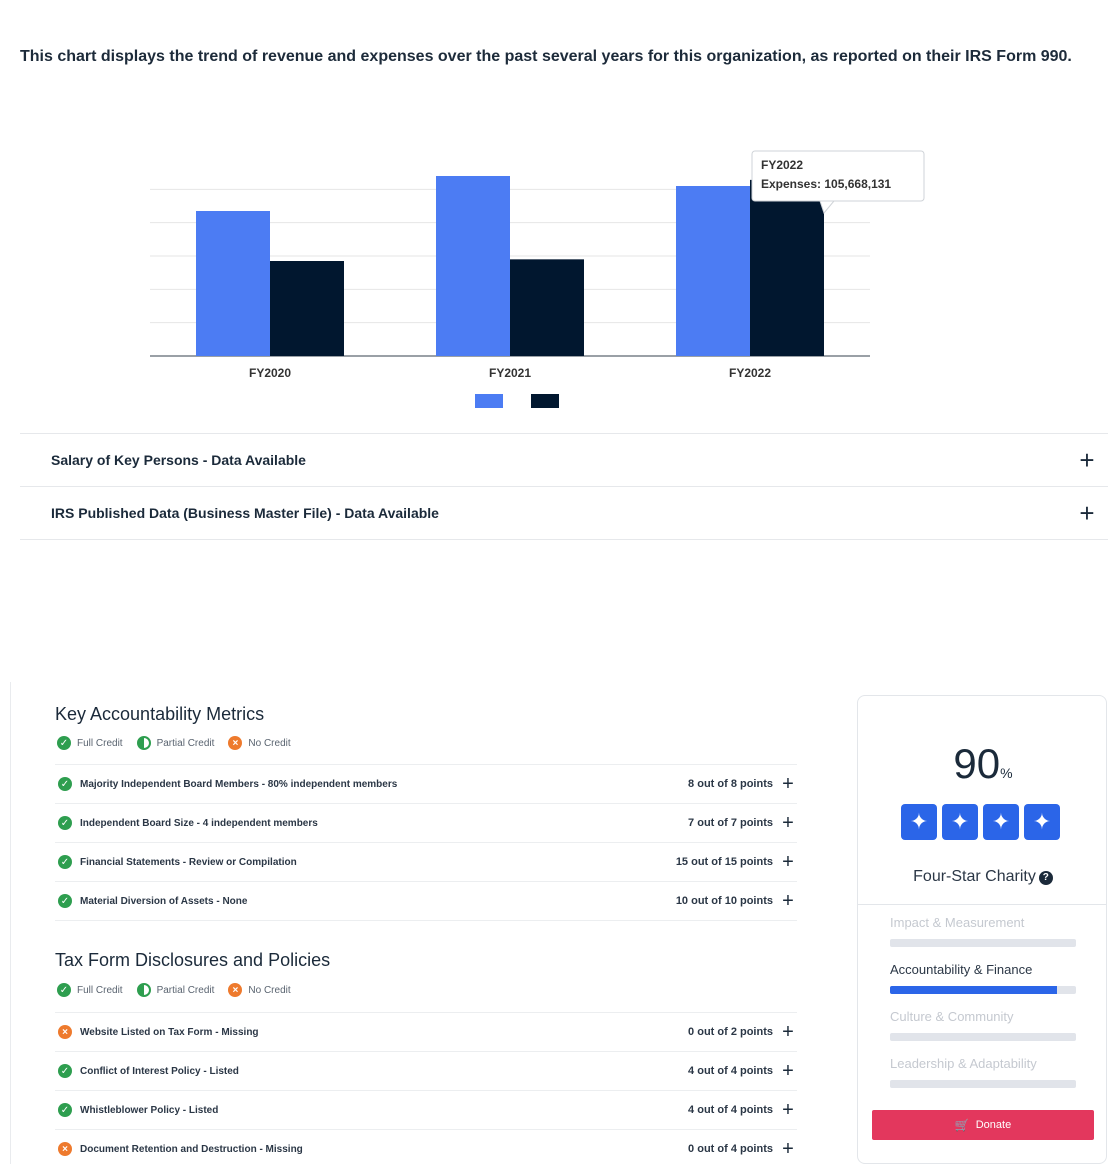  Describe the element at coordinates (838, 176) in the screenshot. I see `tooltip-box` at that location.